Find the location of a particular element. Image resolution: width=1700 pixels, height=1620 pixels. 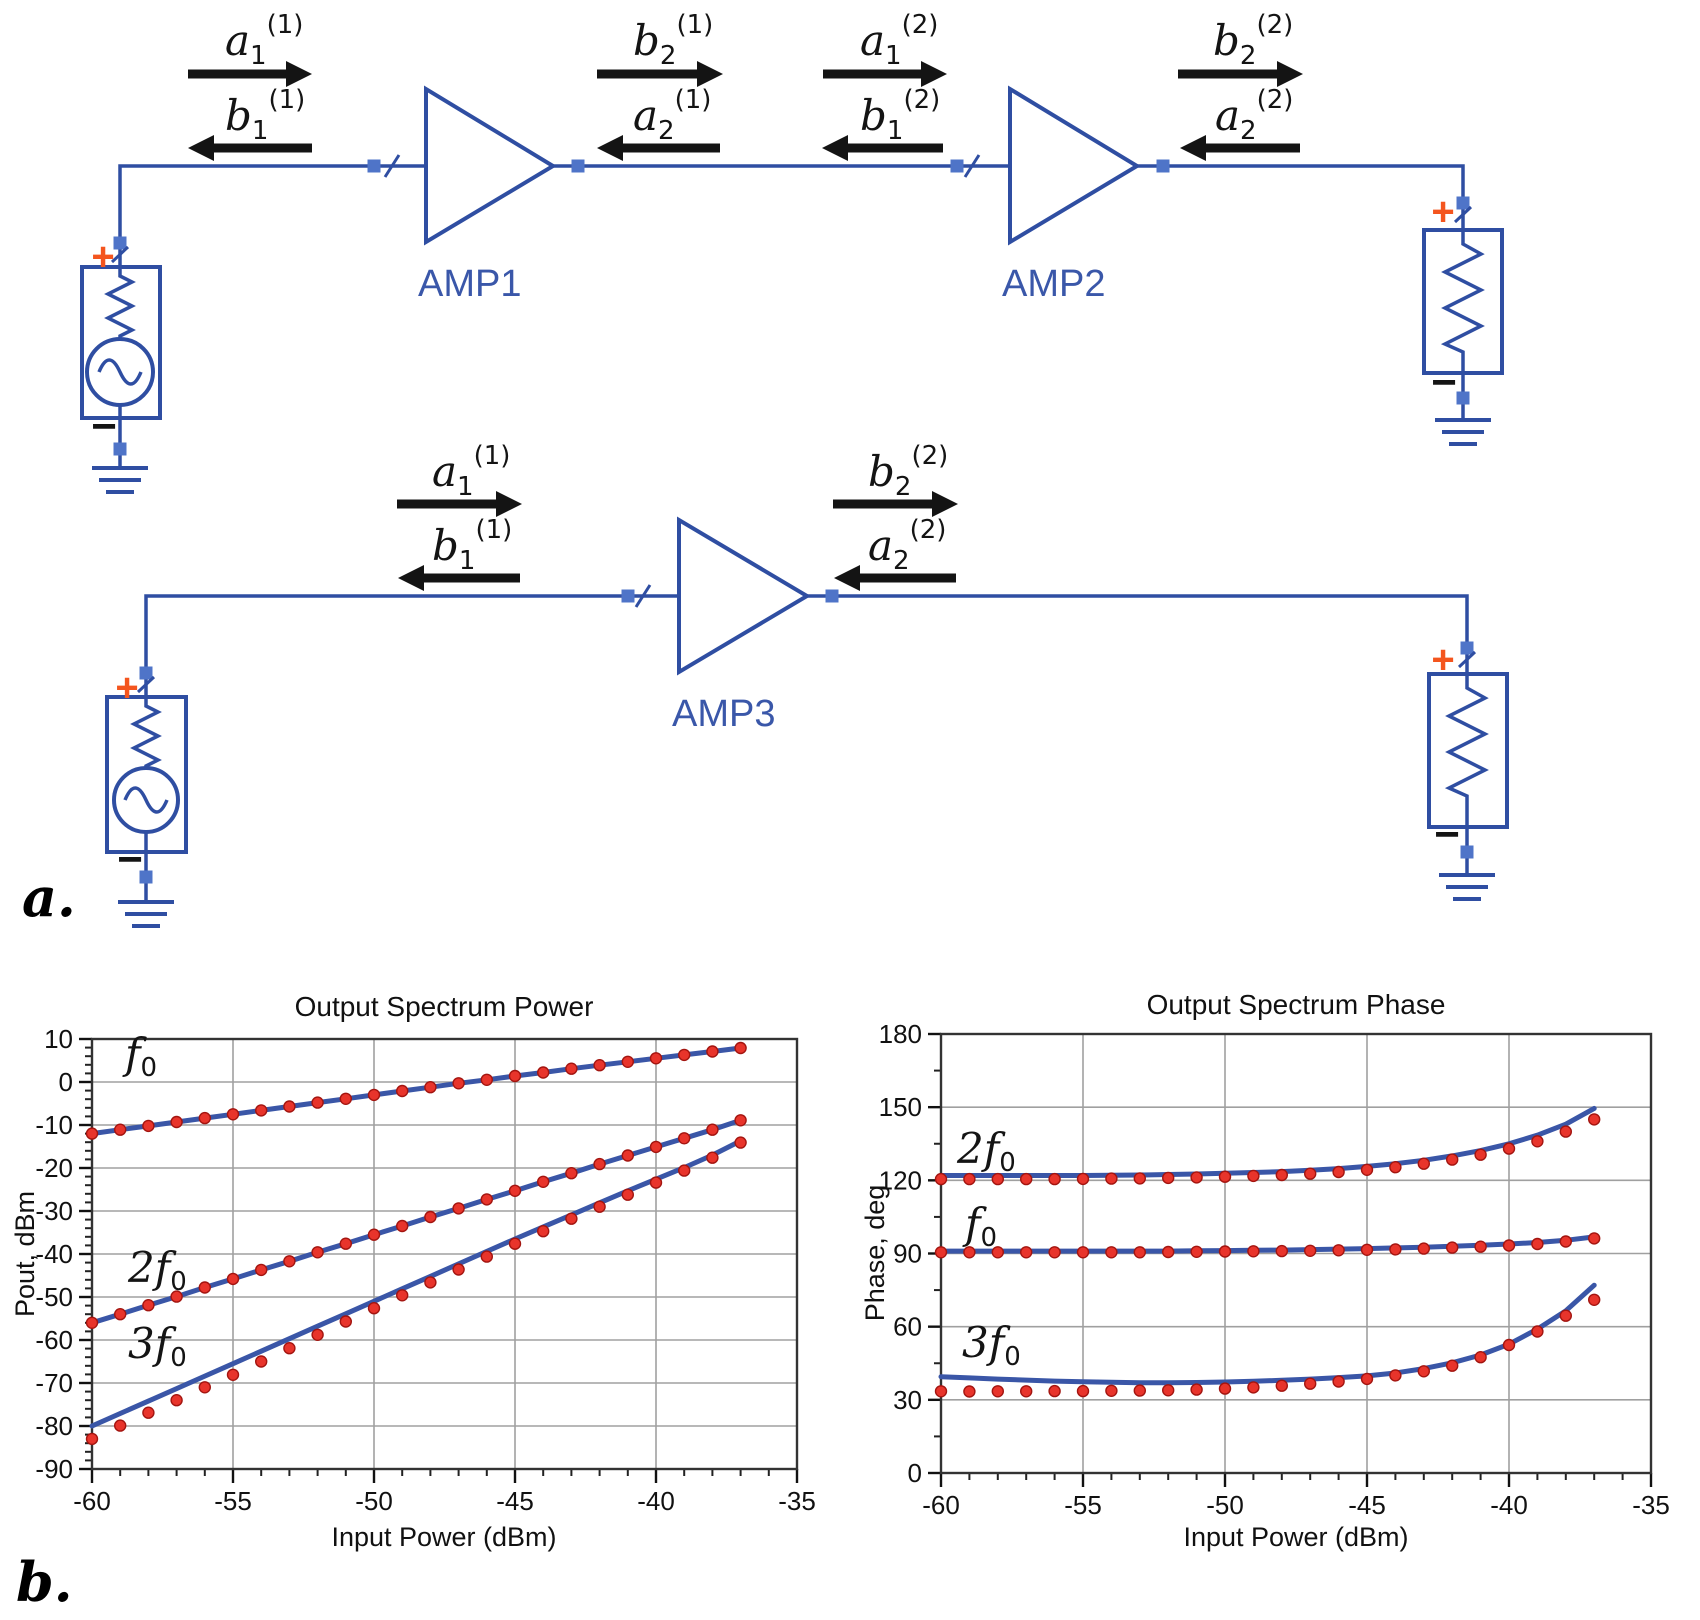

y-tick-label: -90 is located at coordinates (54, 1469).